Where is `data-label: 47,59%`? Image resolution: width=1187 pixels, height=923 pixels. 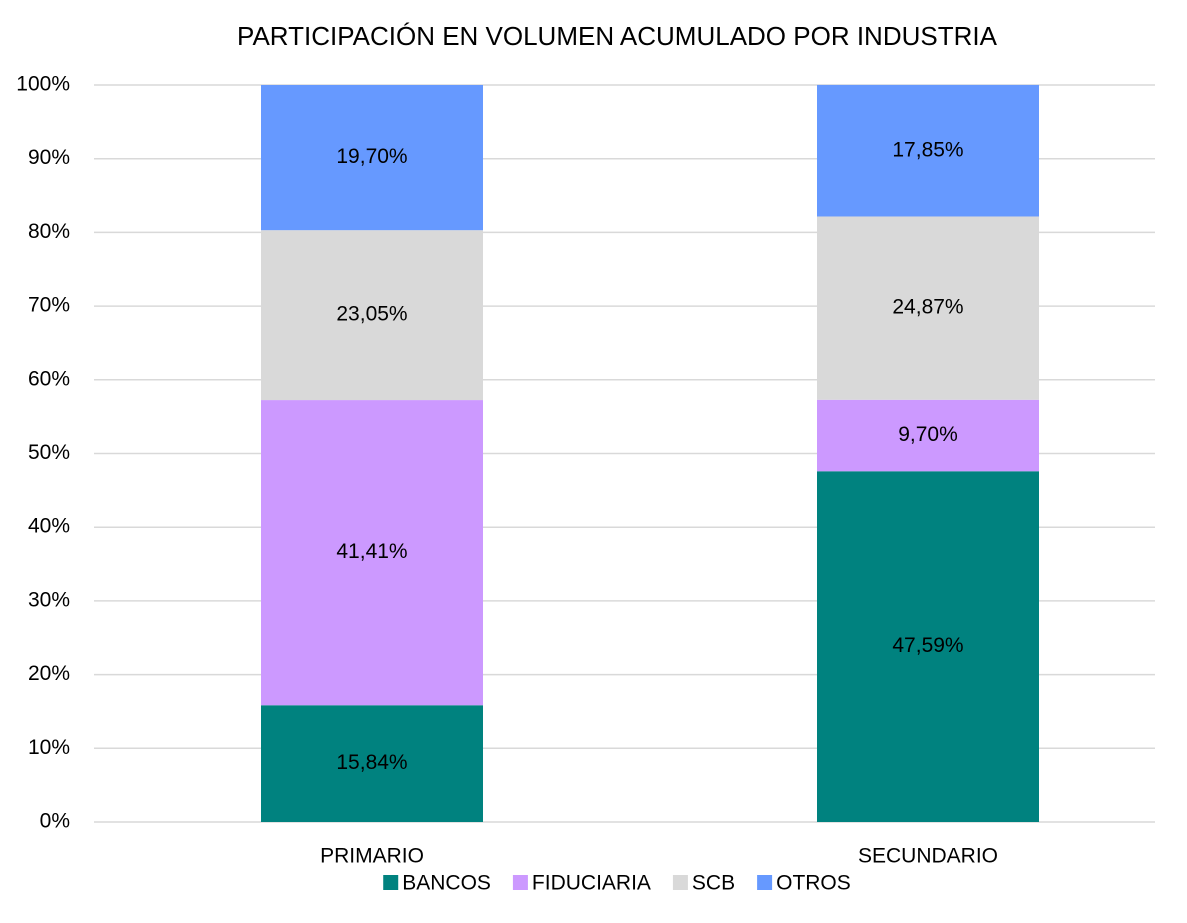
data-label: 47,59% is located at coordinates (927, 645).